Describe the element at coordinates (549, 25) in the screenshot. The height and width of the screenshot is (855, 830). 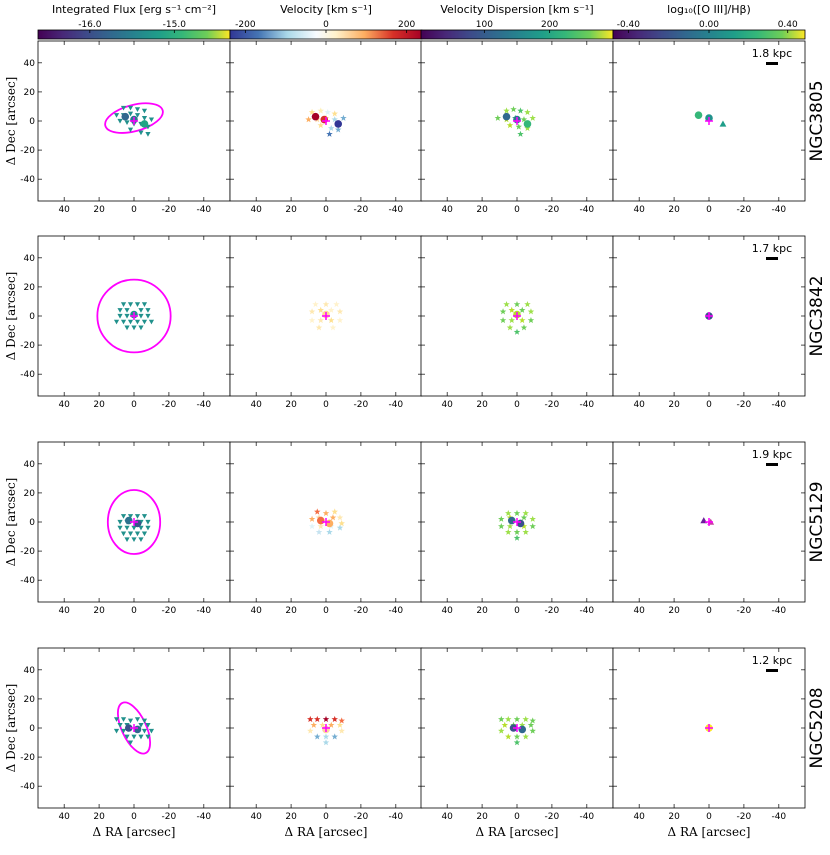
I see `colorbar-tick-label: 200` at that location.